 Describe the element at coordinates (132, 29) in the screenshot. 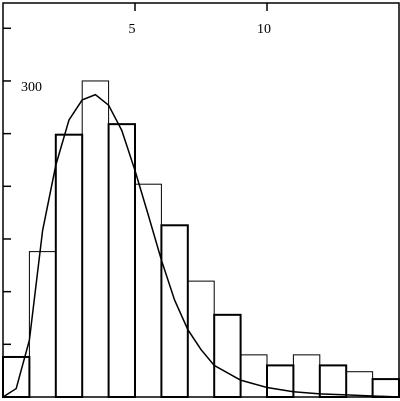

I see `x-tick-label: 5` at that location.